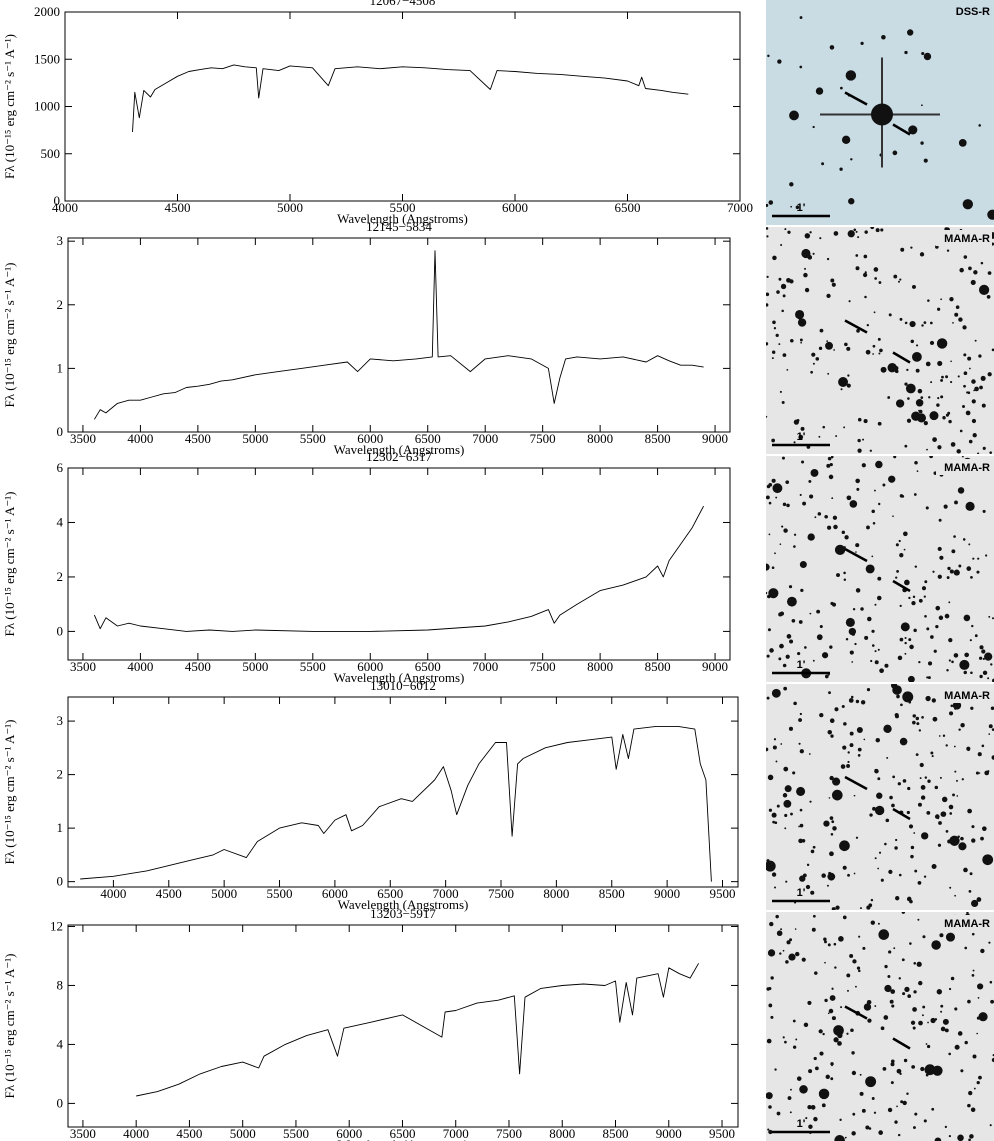 The height and width of the screenshot is (1141, 994). I want to click on survey-label: MAMA-R, so click(967, 924).